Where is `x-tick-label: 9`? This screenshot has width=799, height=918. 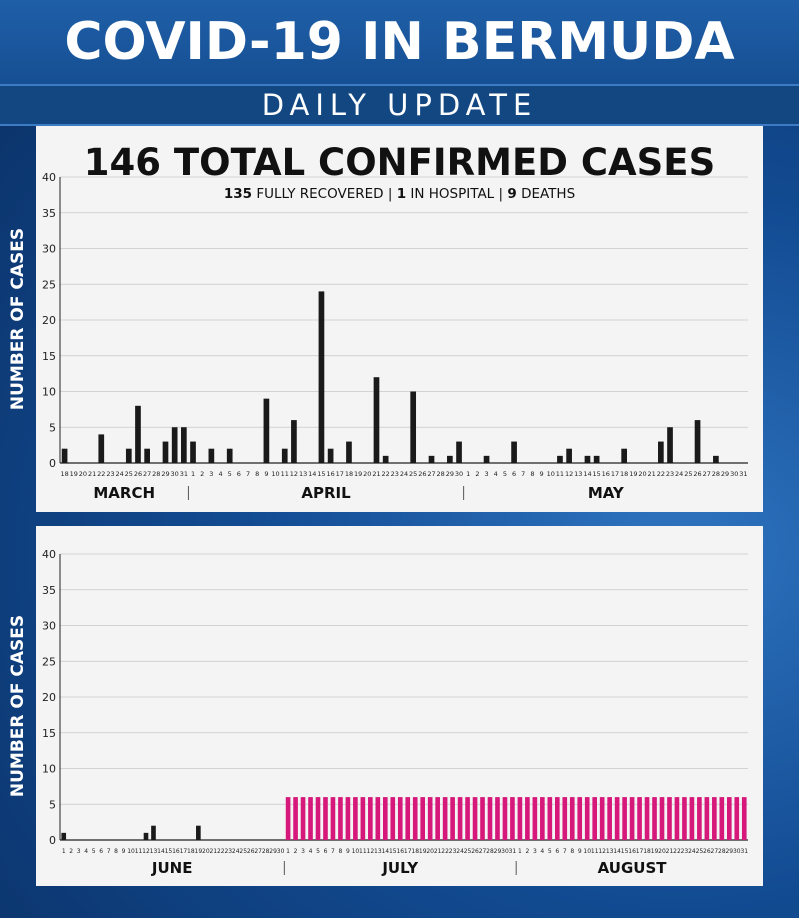
x-tick-label: 9 is located at coordinates (580, 851).